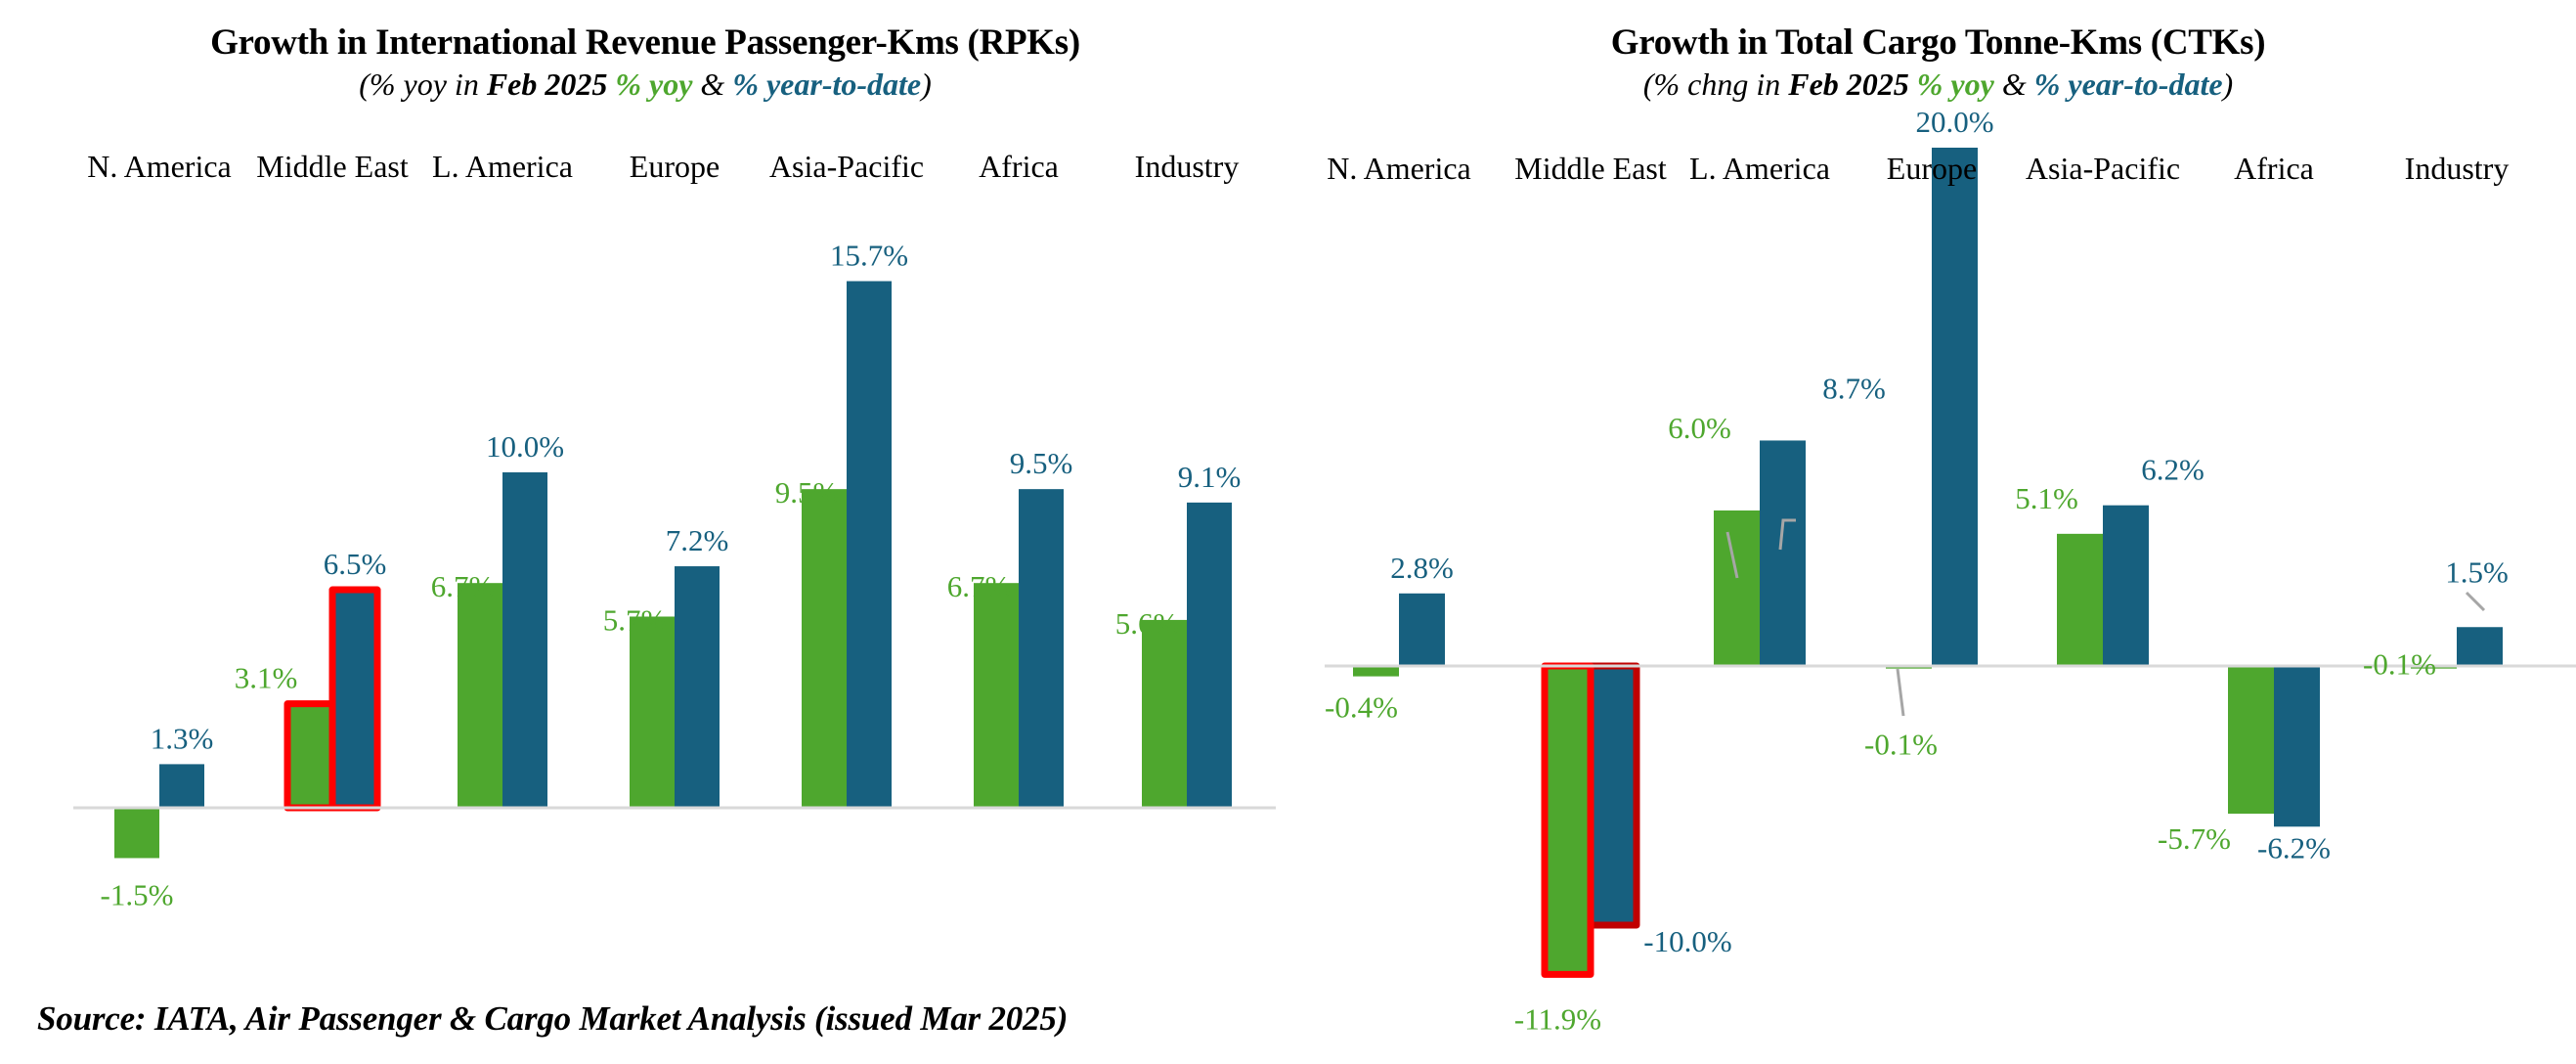  What do you see at coordinates (2014, 84) in the screenshot?
I see `ctk-subtitle-amp: &` at bounding box center [2014, 84].